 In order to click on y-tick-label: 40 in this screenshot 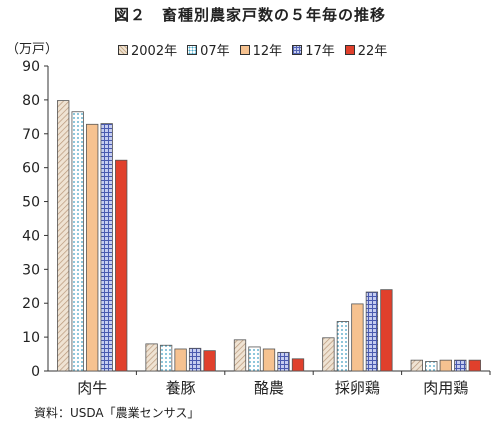, I will do `click(31, 236)`.